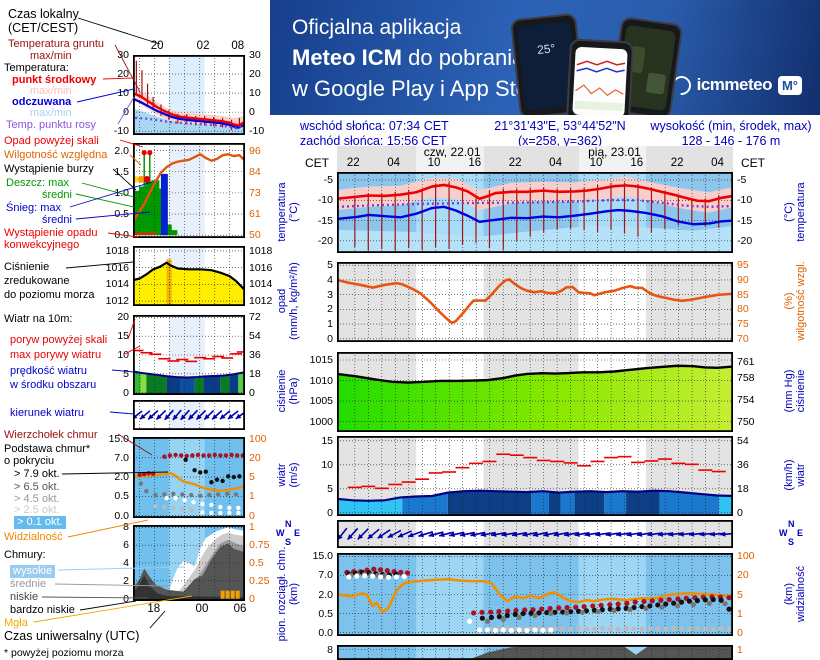 The image size is (820, 660). What do you see at coordinates (255, 150) in the screenshot?
I see `tick-label-right: 96` at bounding box center [255, 150].